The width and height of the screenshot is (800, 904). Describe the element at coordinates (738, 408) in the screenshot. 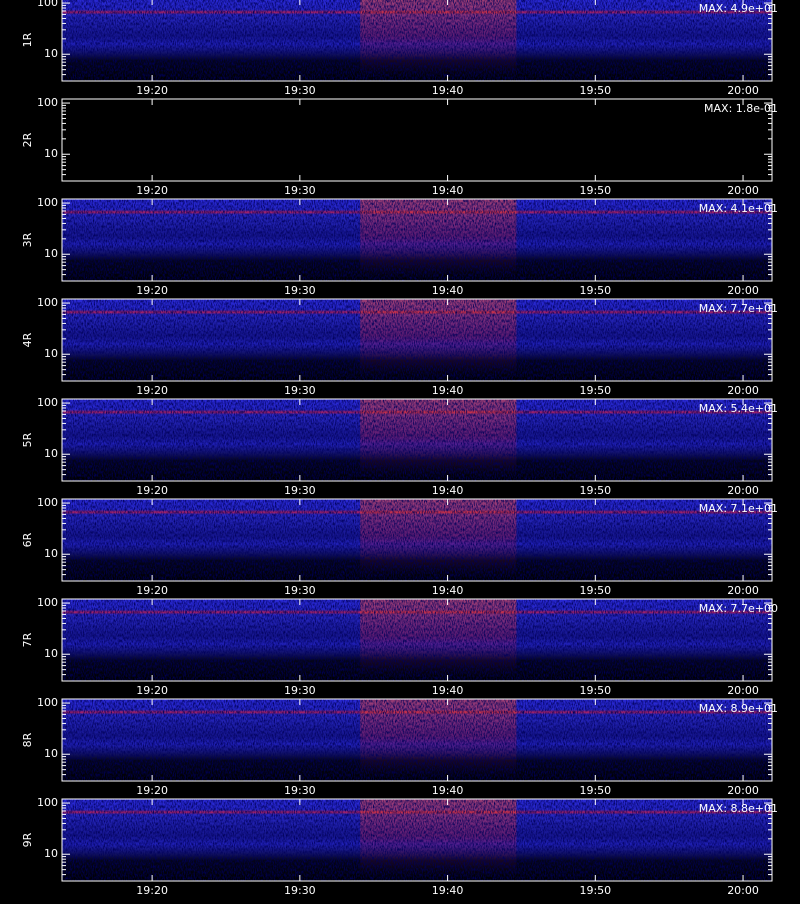

I see `max-annotation: MAX: 5.4e+01` at that location.